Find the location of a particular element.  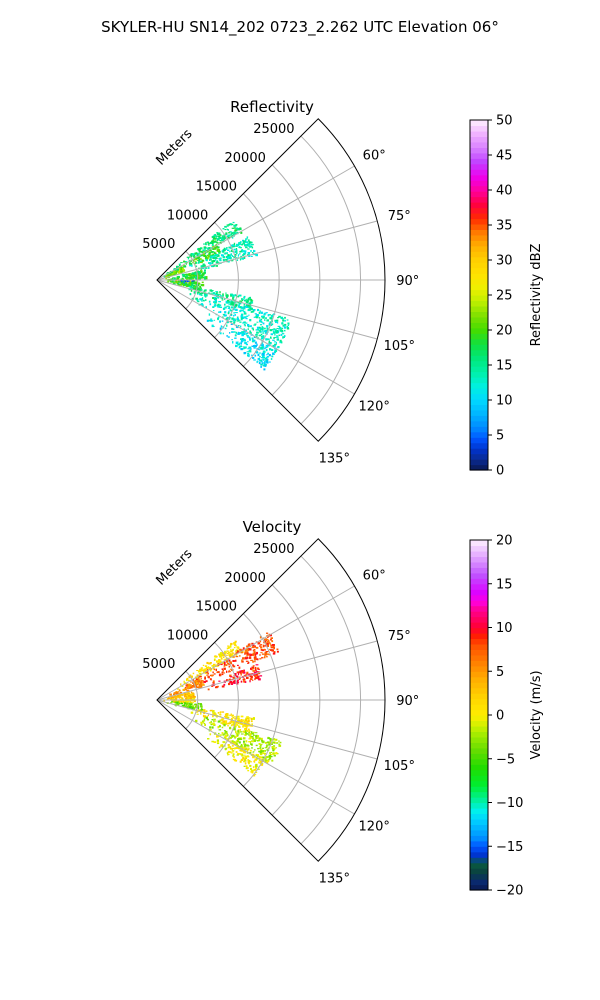

colorbar-tick-label: 45 is located at coordinates (504, 156).